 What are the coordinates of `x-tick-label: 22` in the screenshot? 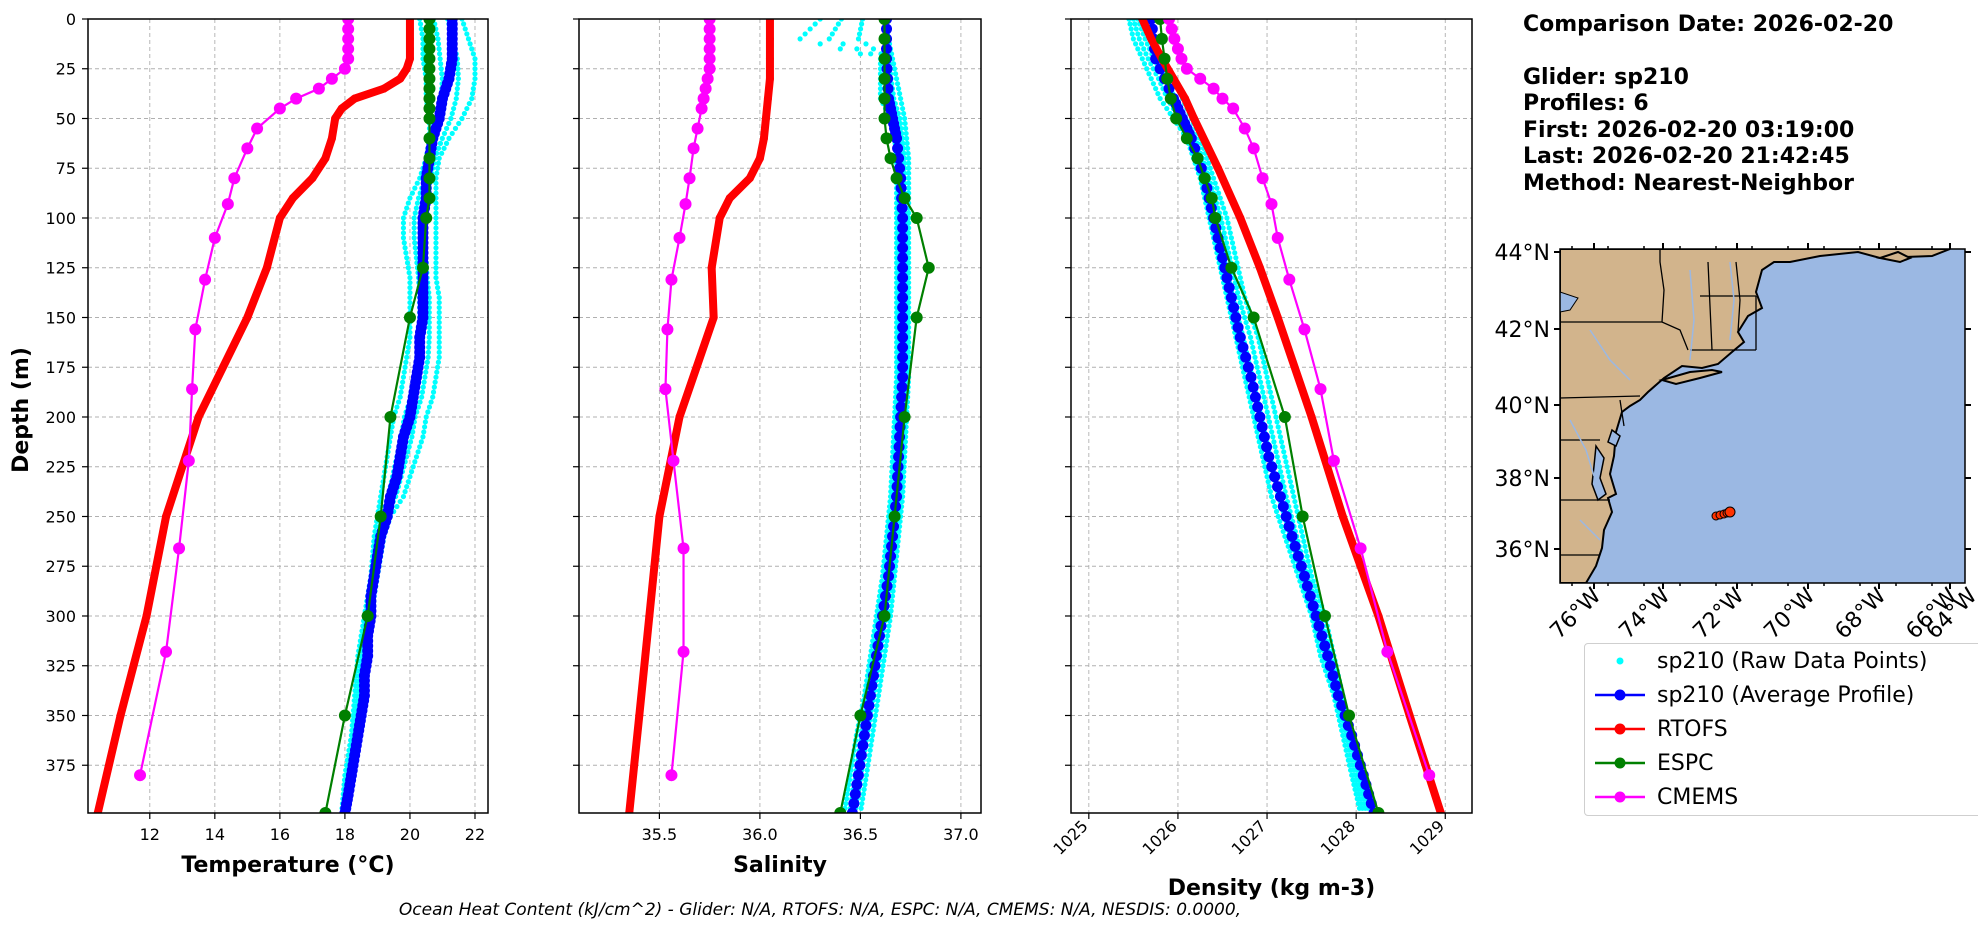 It's located at (475, 834).